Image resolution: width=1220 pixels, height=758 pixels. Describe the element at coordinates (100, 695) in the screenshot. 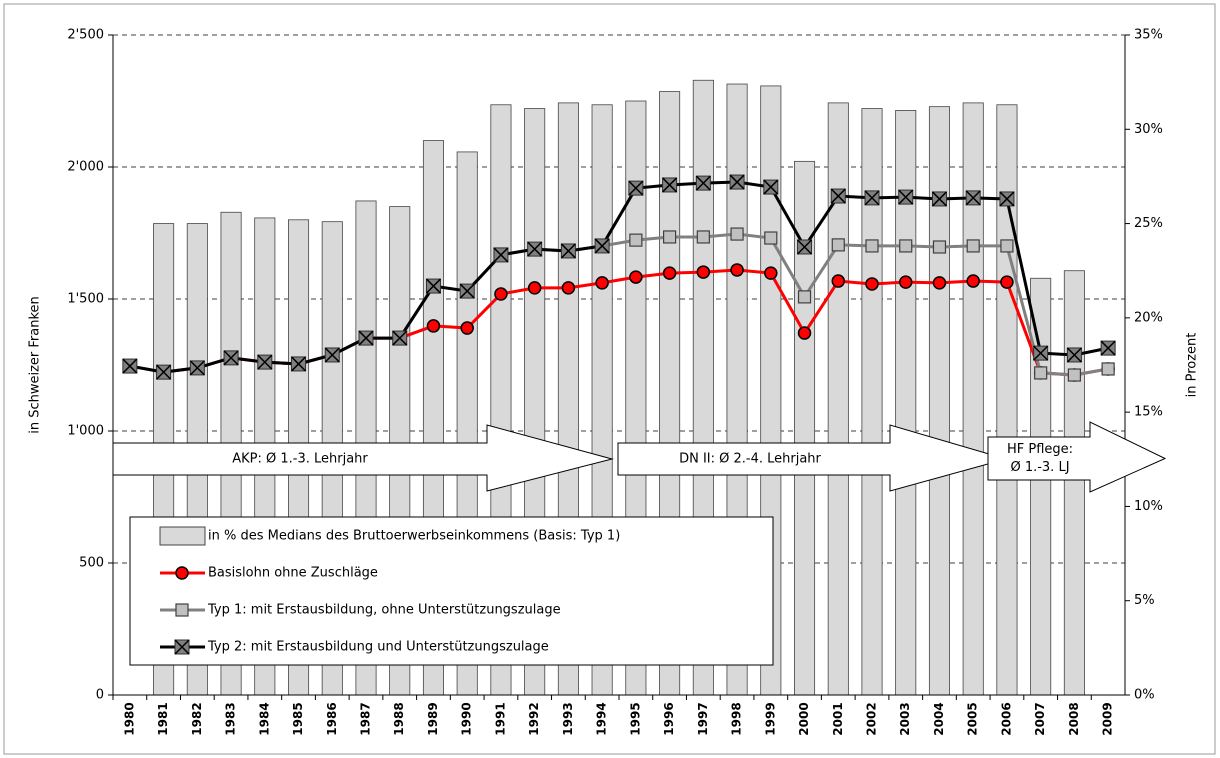

I see `y-tick-label: 0` at that location.